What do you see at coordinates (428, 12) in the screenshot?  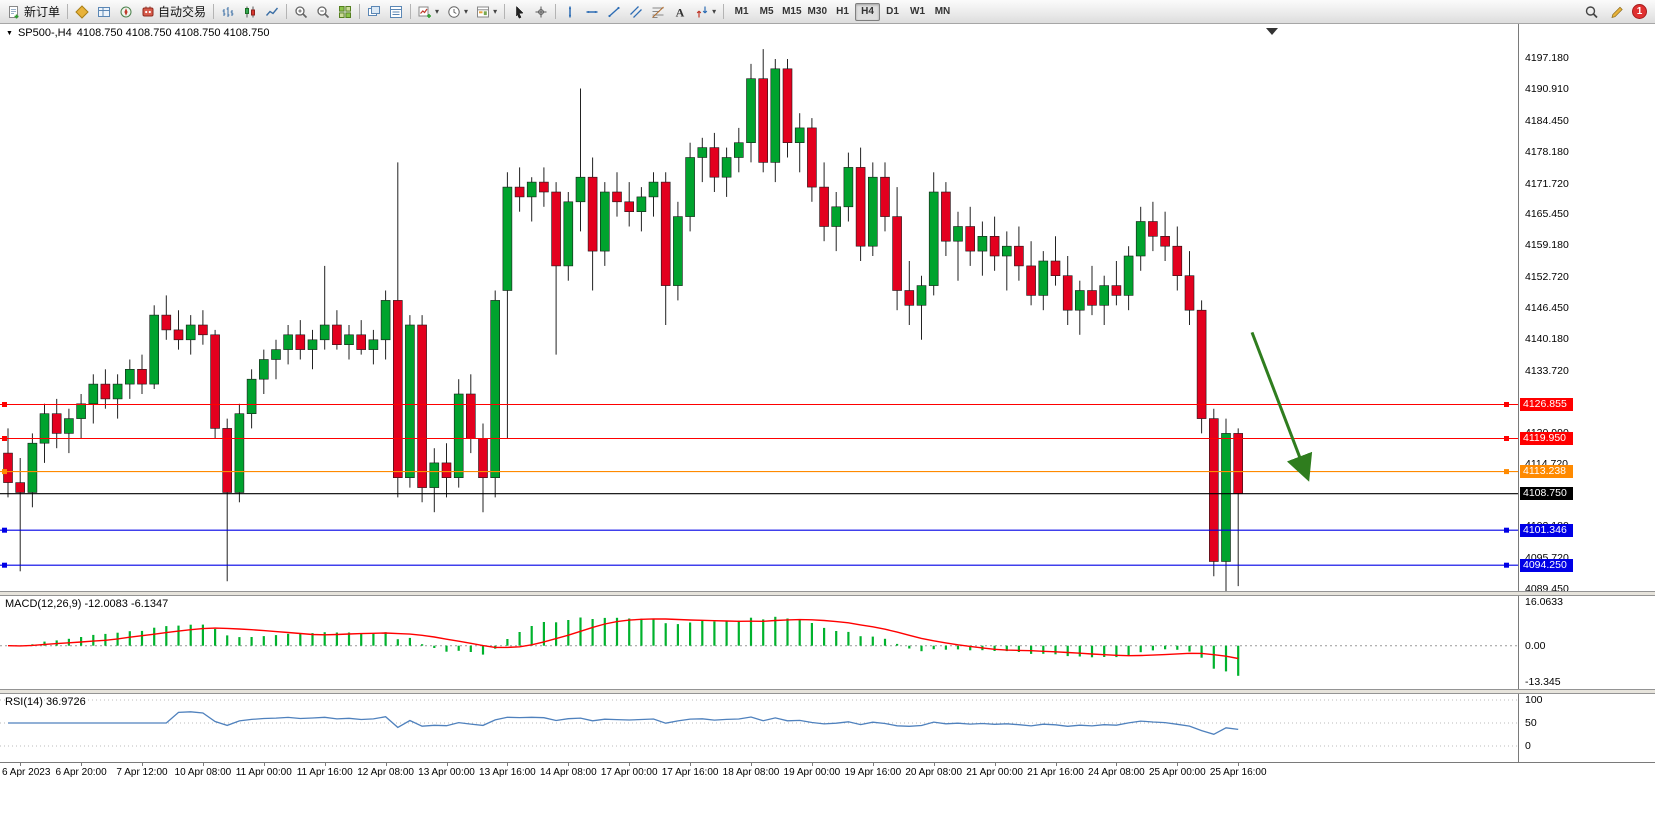 I see `indicators-button: ▾` at bounding box center [428, 12].